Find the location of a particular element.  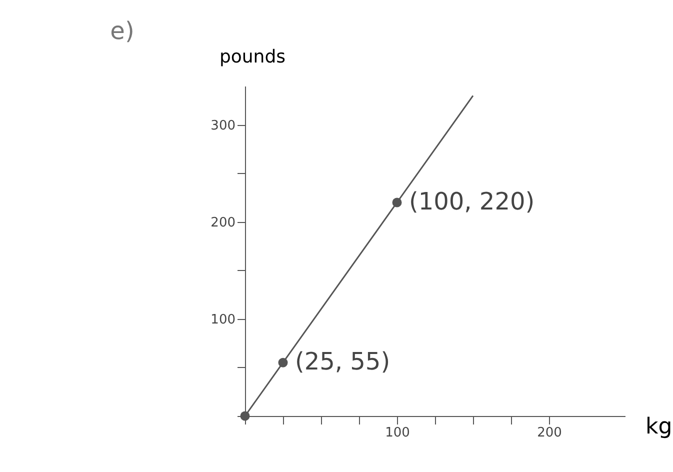

x-axis-title: kg is located at coordinates (659, 427).